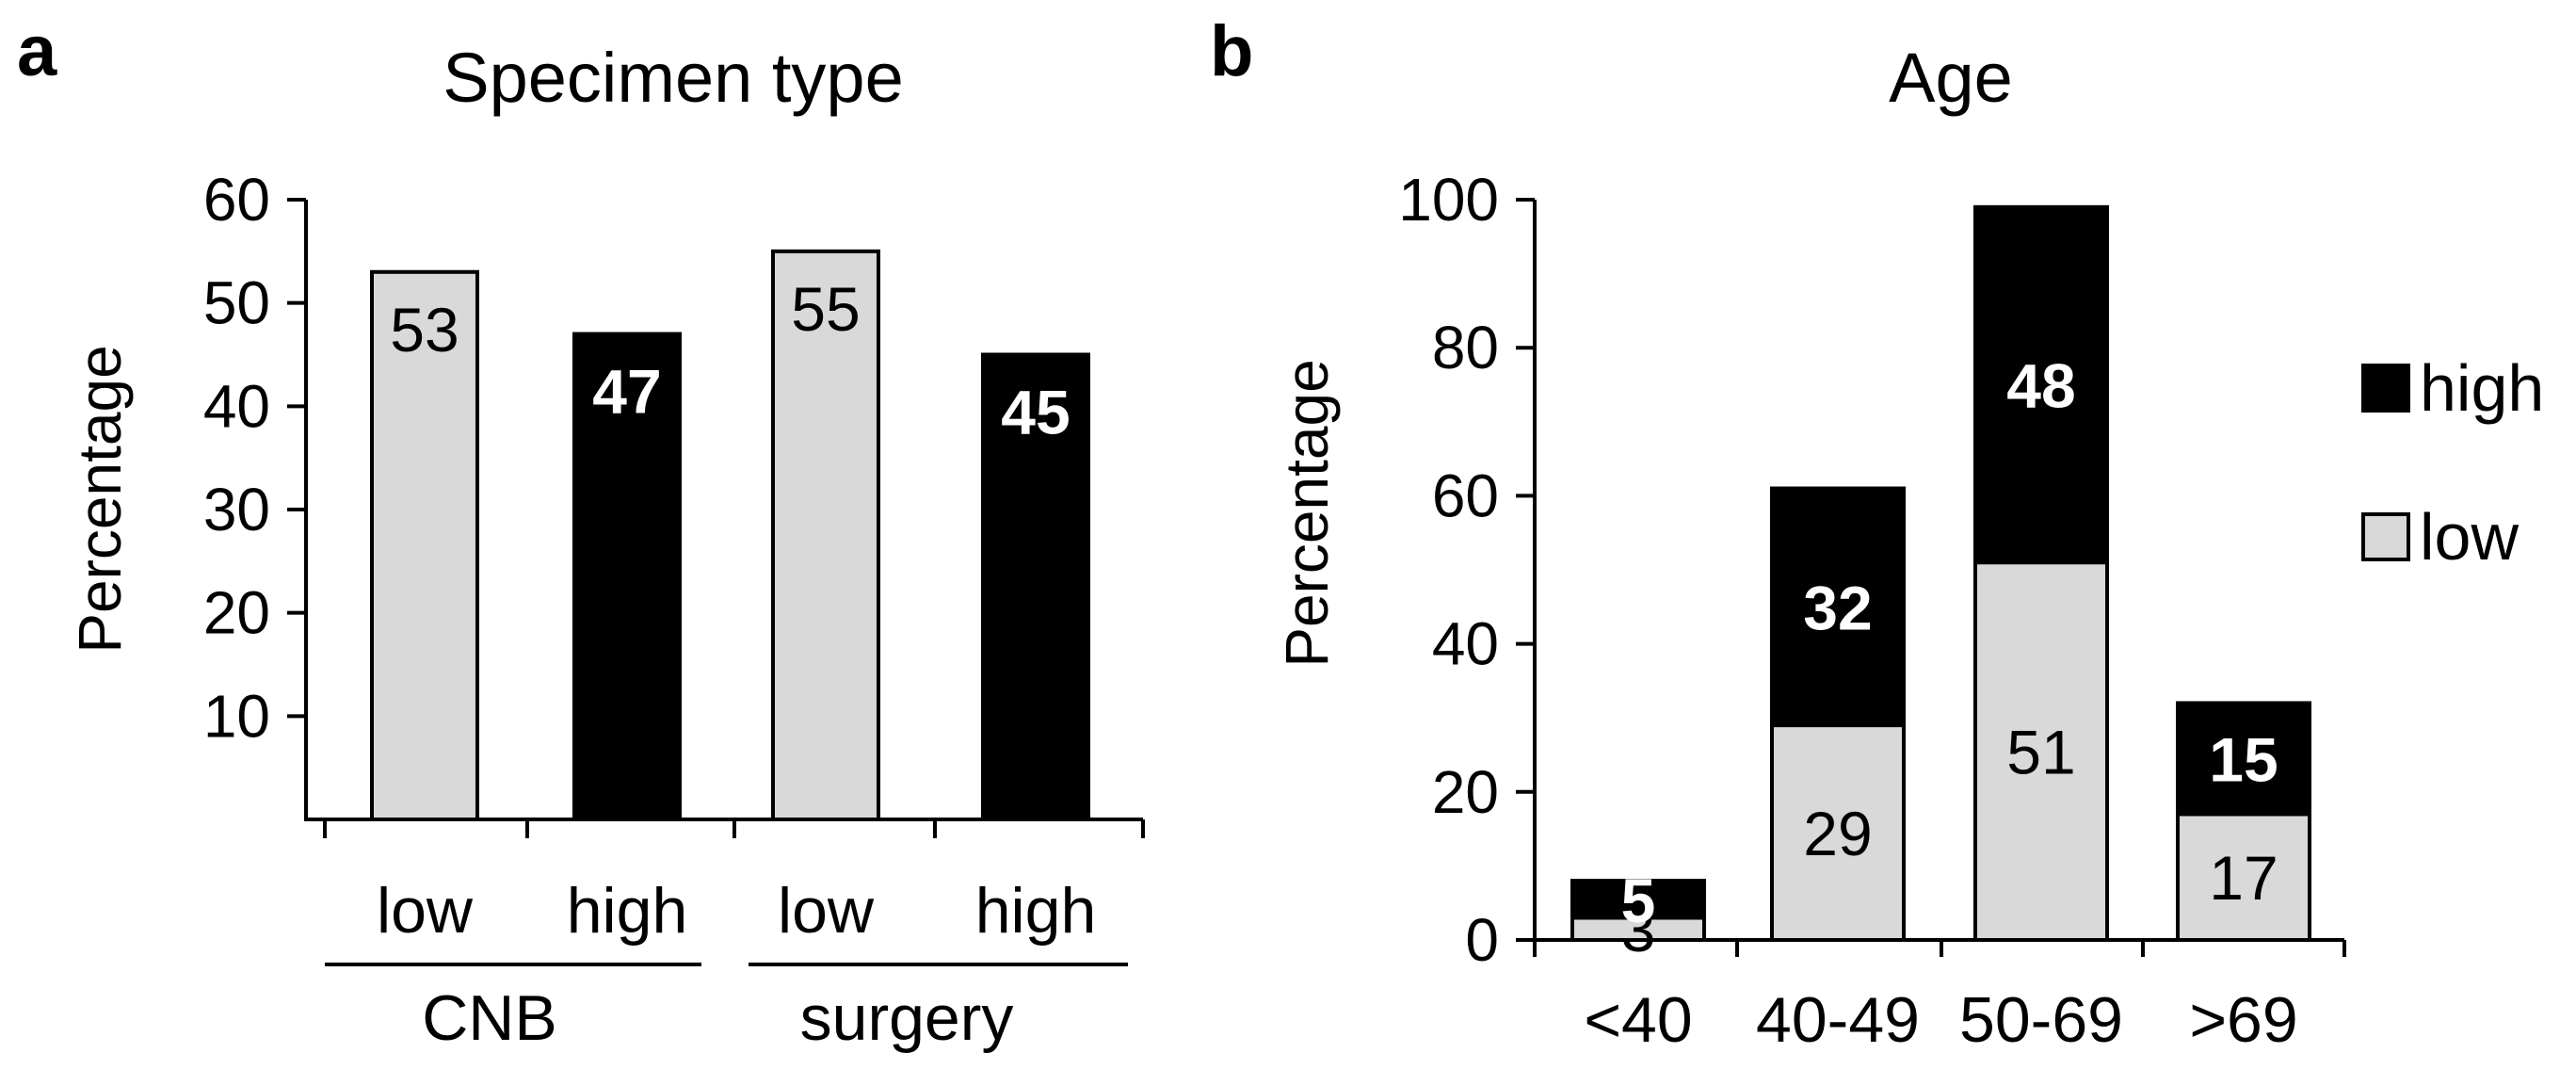 The height and width of the screenshot is (1069, 2576). Describe the element at coordinates (236, 303) in the screenshot. I see `y-tick-label-a: 50` at that location.